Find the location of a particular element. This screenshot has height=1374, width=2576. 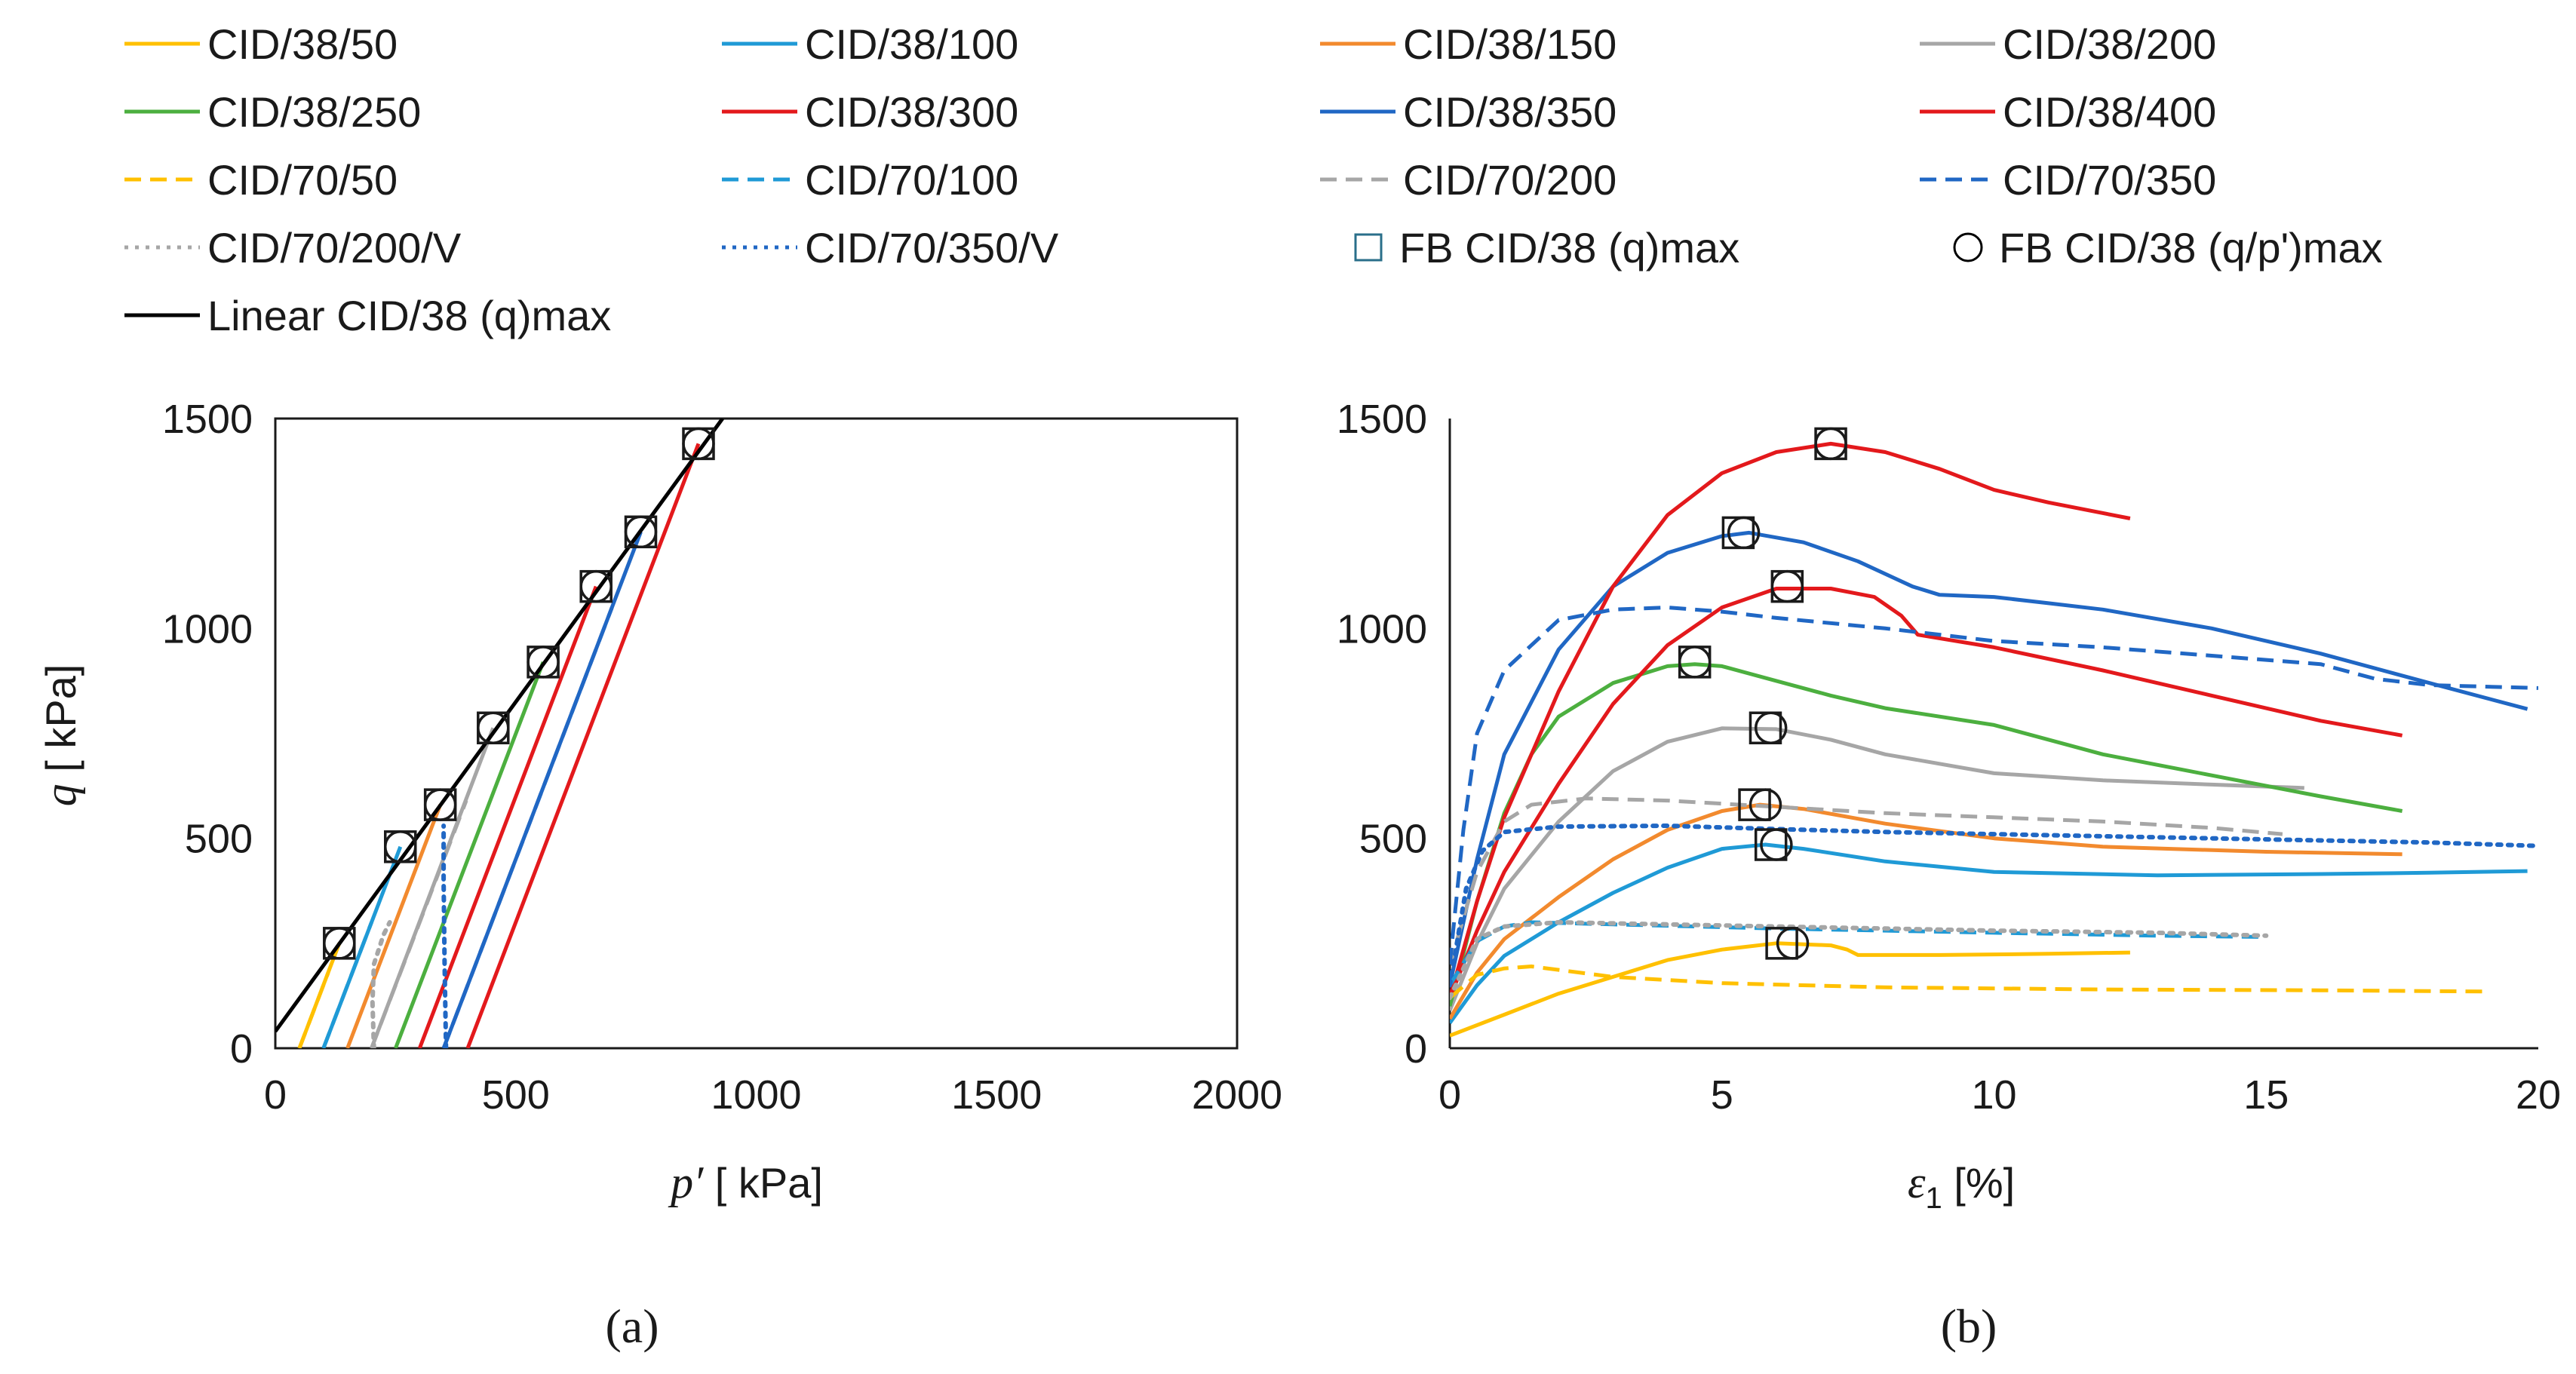

y-ticks-a: 0 500 1000 1500 is located at coordinates (207, 734).